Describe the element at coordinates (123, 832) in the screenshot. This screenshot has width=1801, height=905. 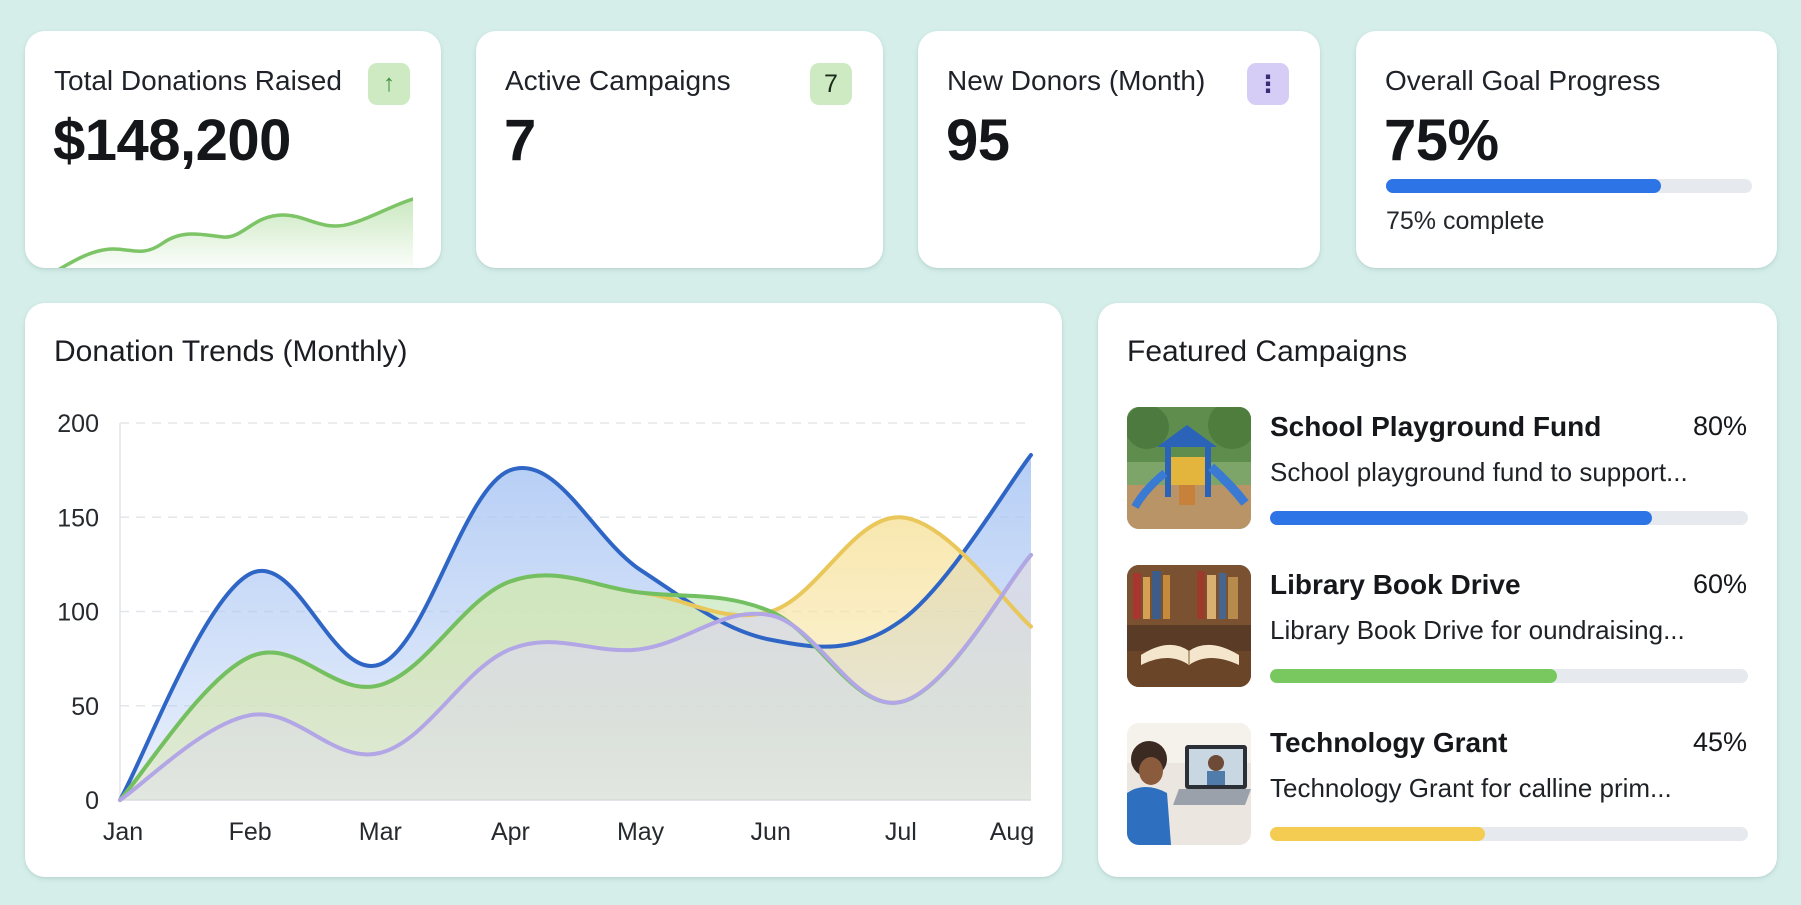
I see `x-tick-label: Jan` at that location.